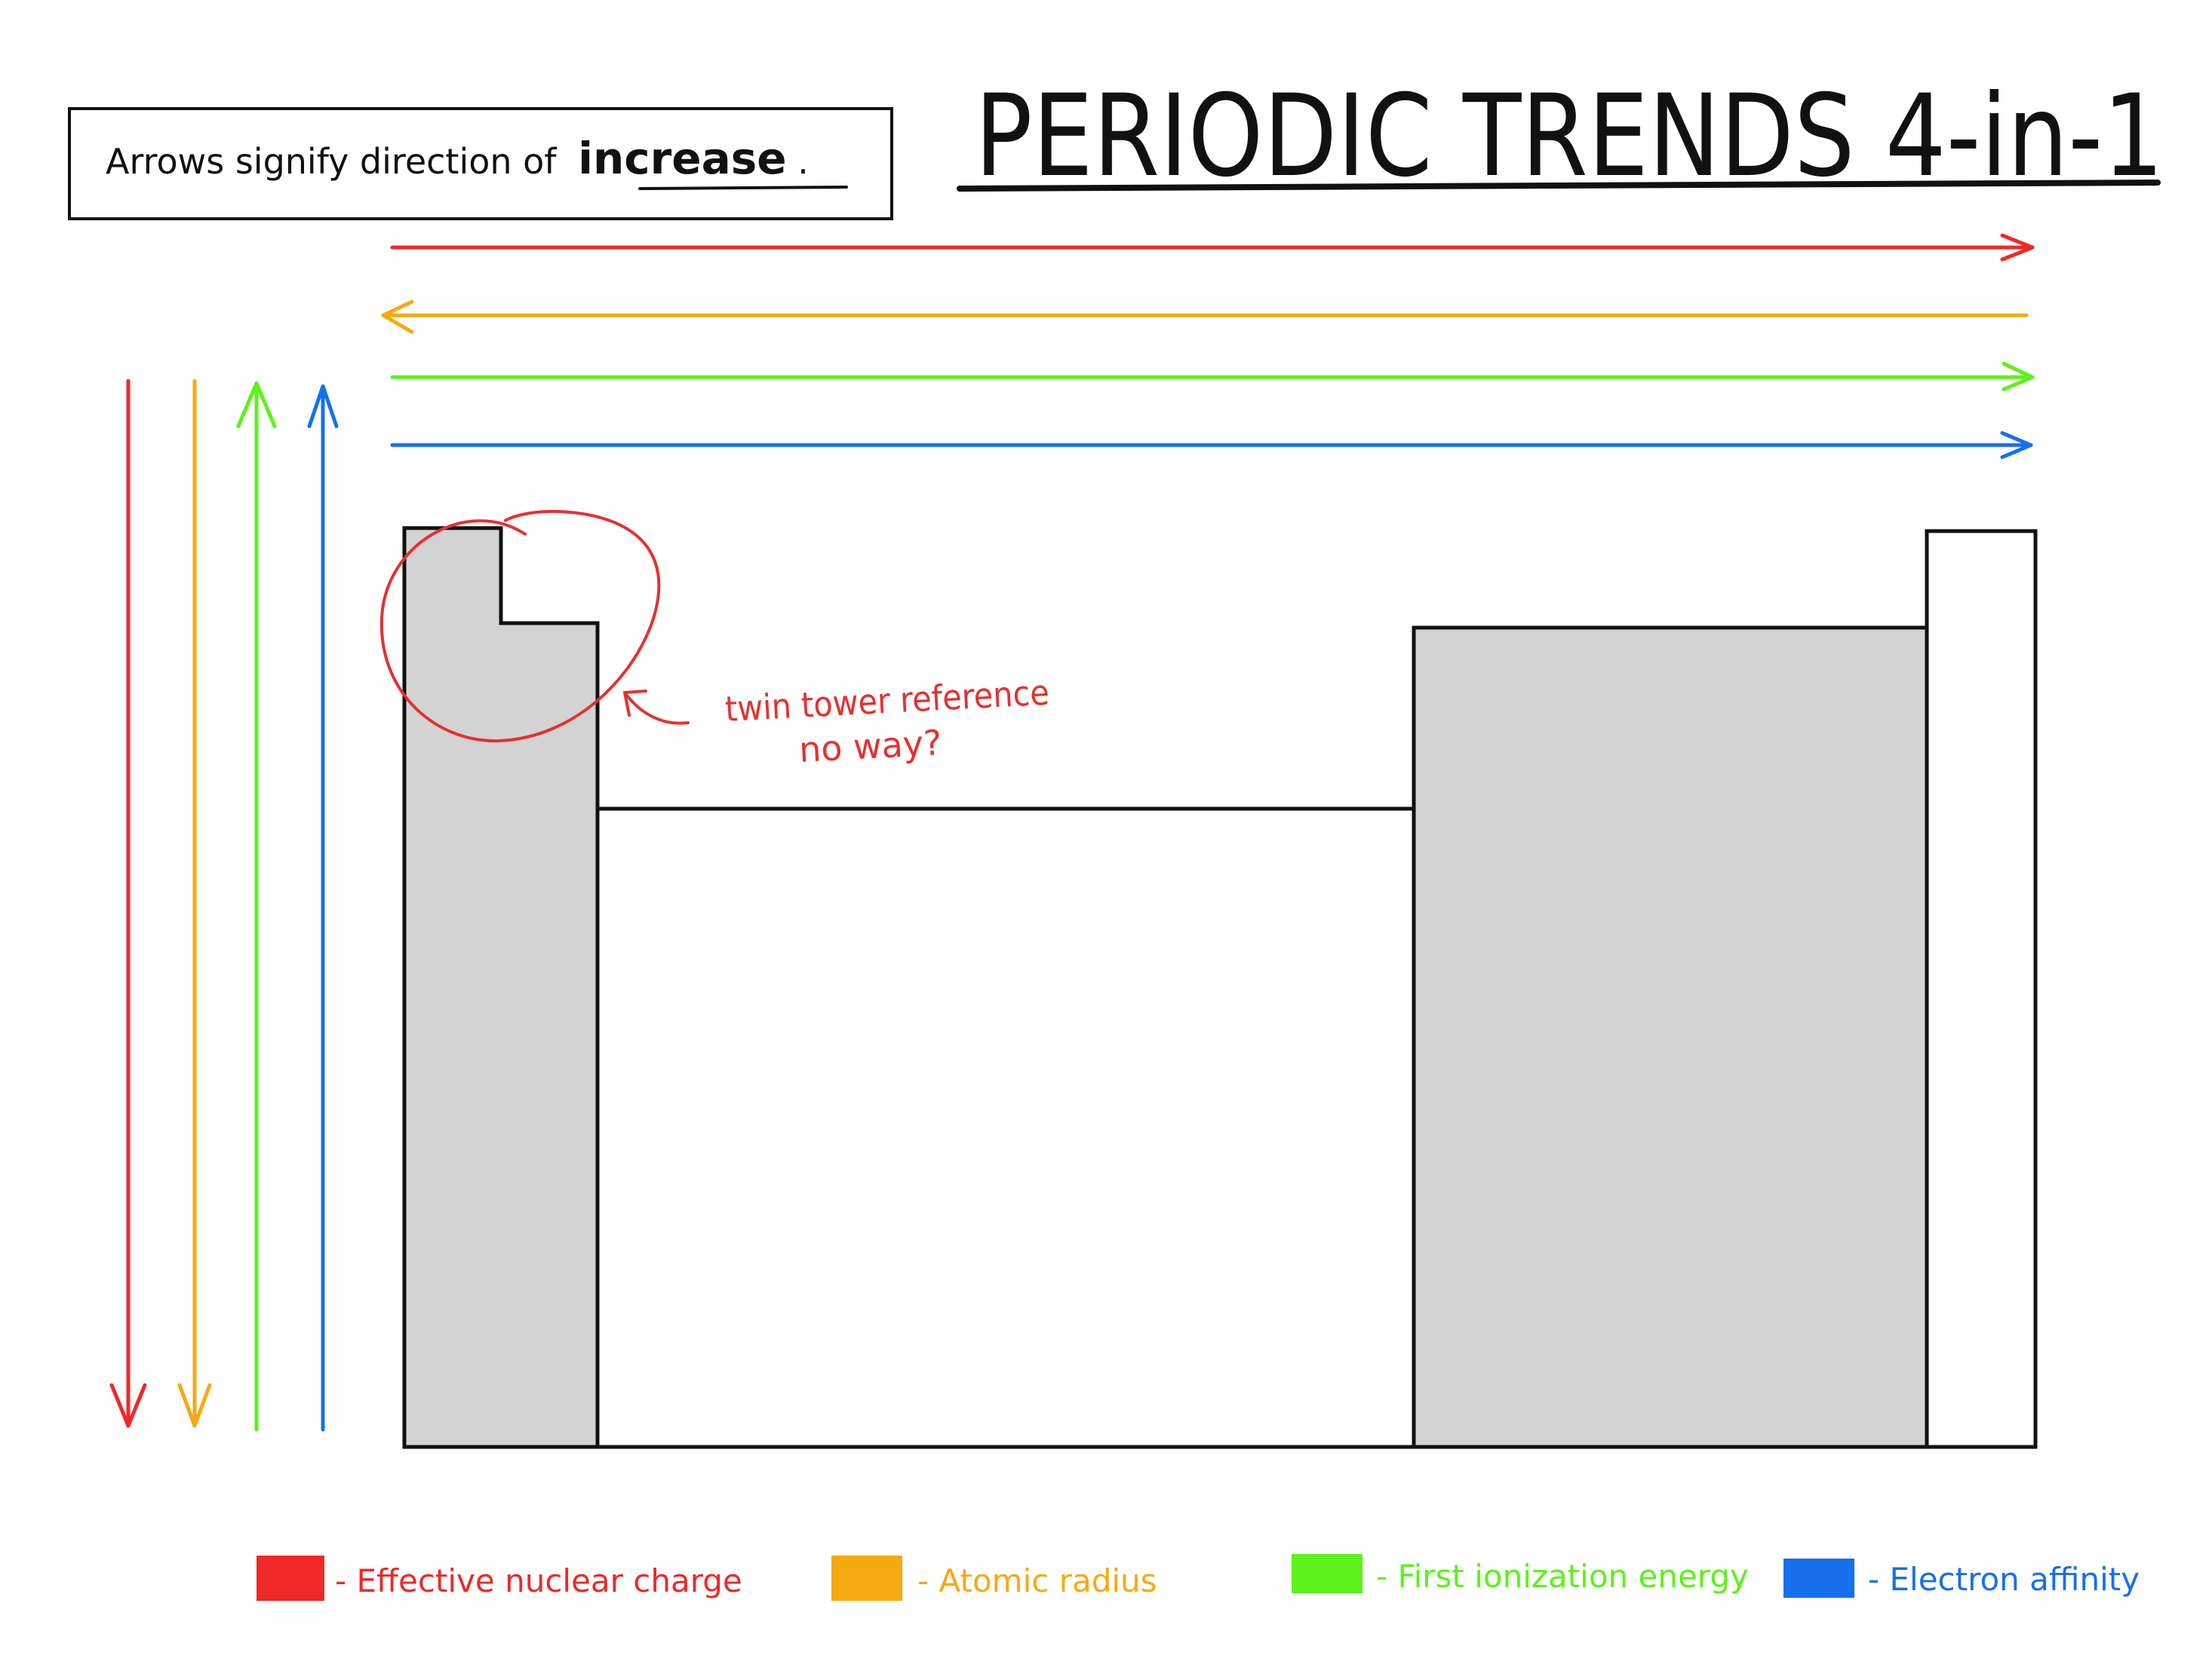  I want to click on legend-item-electron-affinity: - Electron affinity, so click(1961, 1579).